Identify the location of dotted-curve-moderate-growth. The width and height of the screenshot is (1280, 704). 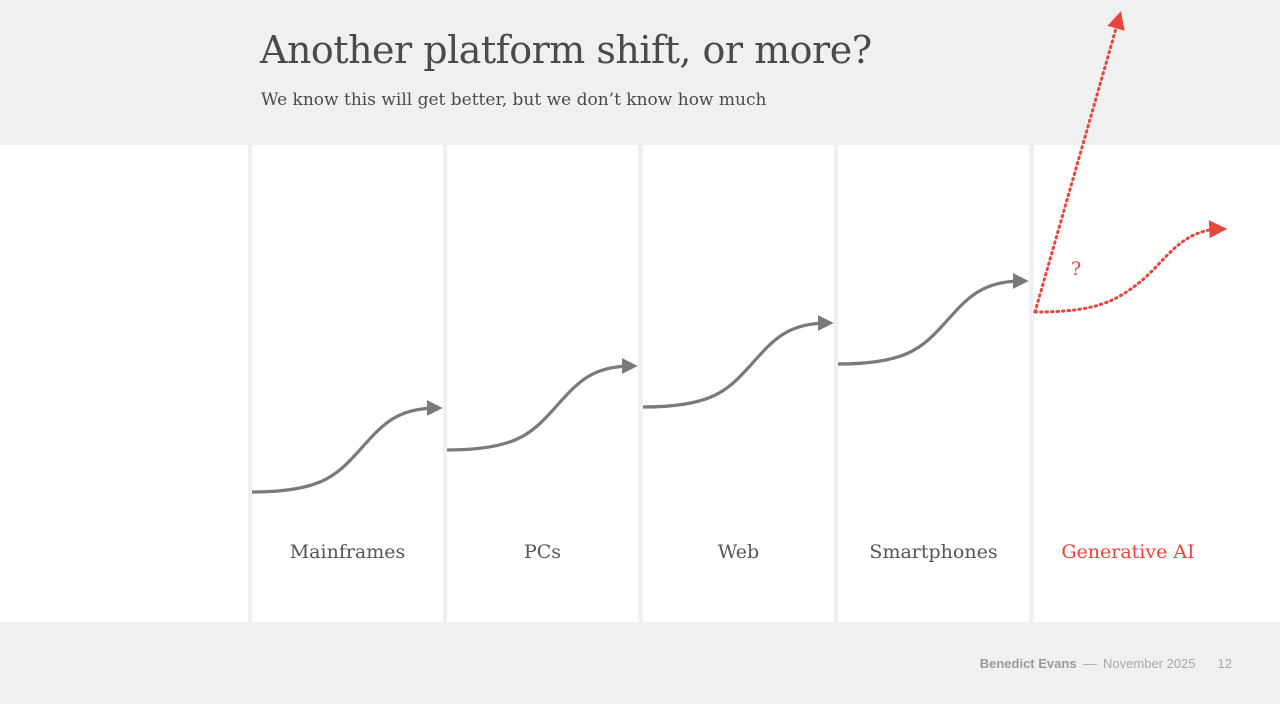
(1130, 267).